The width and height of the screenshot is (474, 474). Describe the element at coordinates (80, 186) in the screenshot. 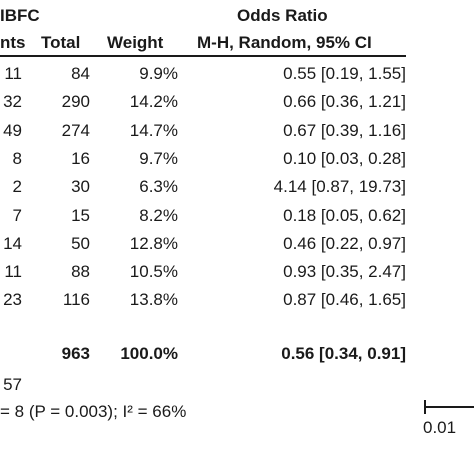

I see `total-cell: 30` at that location.